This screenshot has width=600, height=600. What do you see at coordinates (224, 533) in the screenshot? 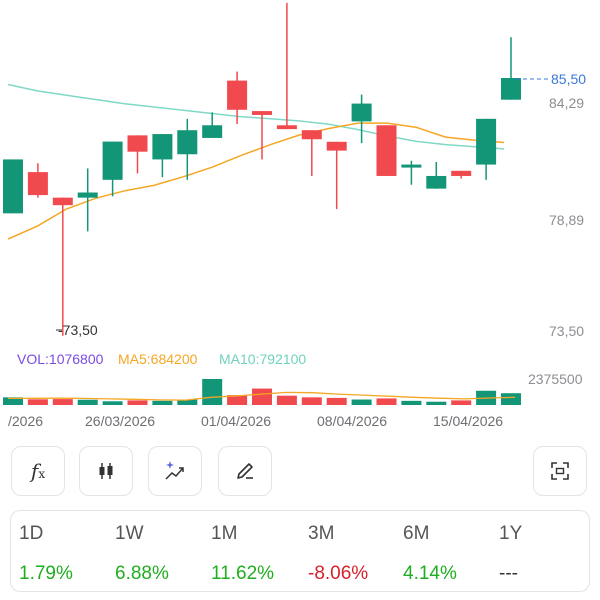
I see `perf-period-label: 1M` at bounding box center [224, 533].